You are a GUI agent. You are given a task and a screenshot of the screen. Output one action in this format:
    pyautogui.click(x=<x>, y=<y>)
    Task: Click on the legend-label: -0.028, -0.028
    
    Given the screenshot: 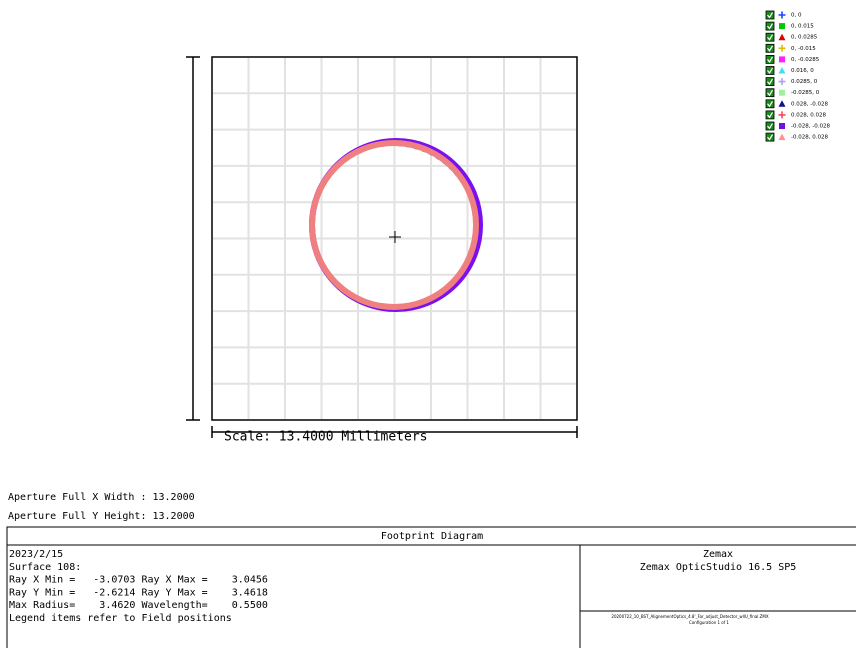 What is the action you would take?
    pyautogui.click(x=810, y=127)
    